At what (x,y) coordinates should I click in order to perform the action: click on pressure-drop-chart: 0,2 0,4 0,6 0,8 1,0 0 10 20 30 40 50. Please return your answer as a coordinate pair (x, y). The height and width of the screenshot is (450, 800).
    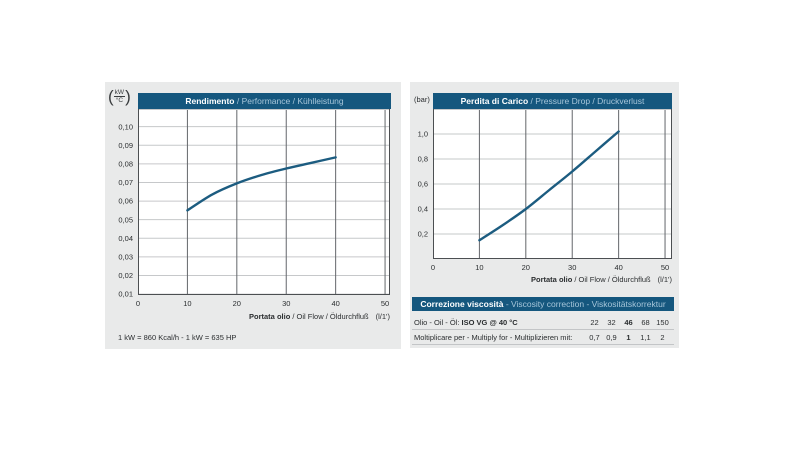
    Looking at the image, I should click on (545, 190).